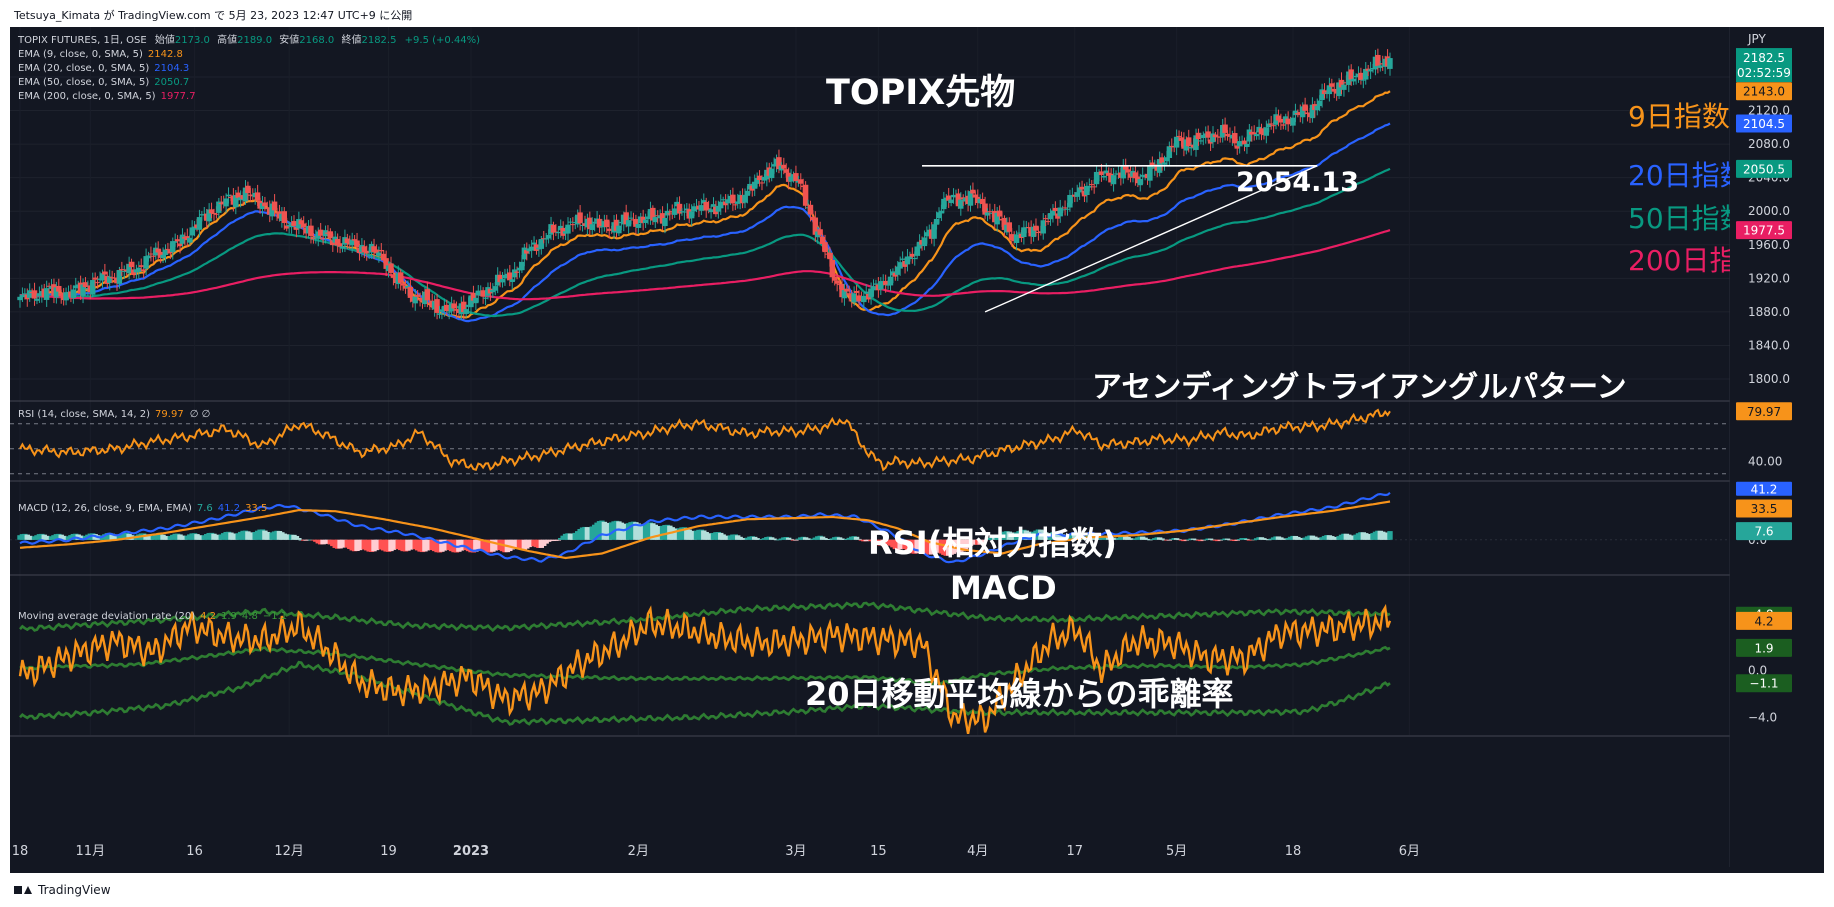  Describe the element at coordinates (716, 851) in the screenshot. I see `time-axis: 18 11月 16 12月 19 2023 2月 3月 15 4月 17 5月 18 6月` at that location.